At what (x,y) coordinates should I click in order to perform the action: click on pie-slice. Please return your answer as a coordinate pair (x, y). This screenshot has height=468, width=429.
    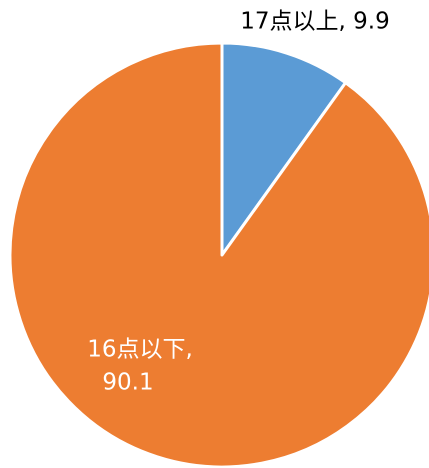
    Looking at the image, I should click on (284, 149).